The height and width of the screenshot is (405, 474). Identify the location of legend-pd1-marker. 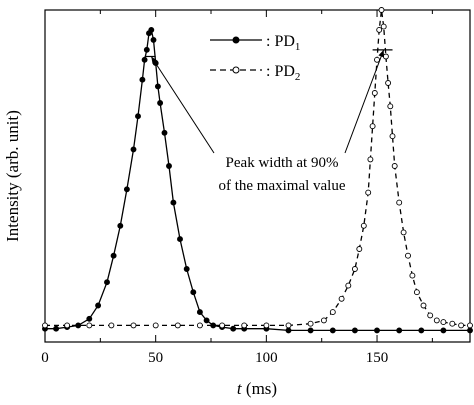
(236, 40).